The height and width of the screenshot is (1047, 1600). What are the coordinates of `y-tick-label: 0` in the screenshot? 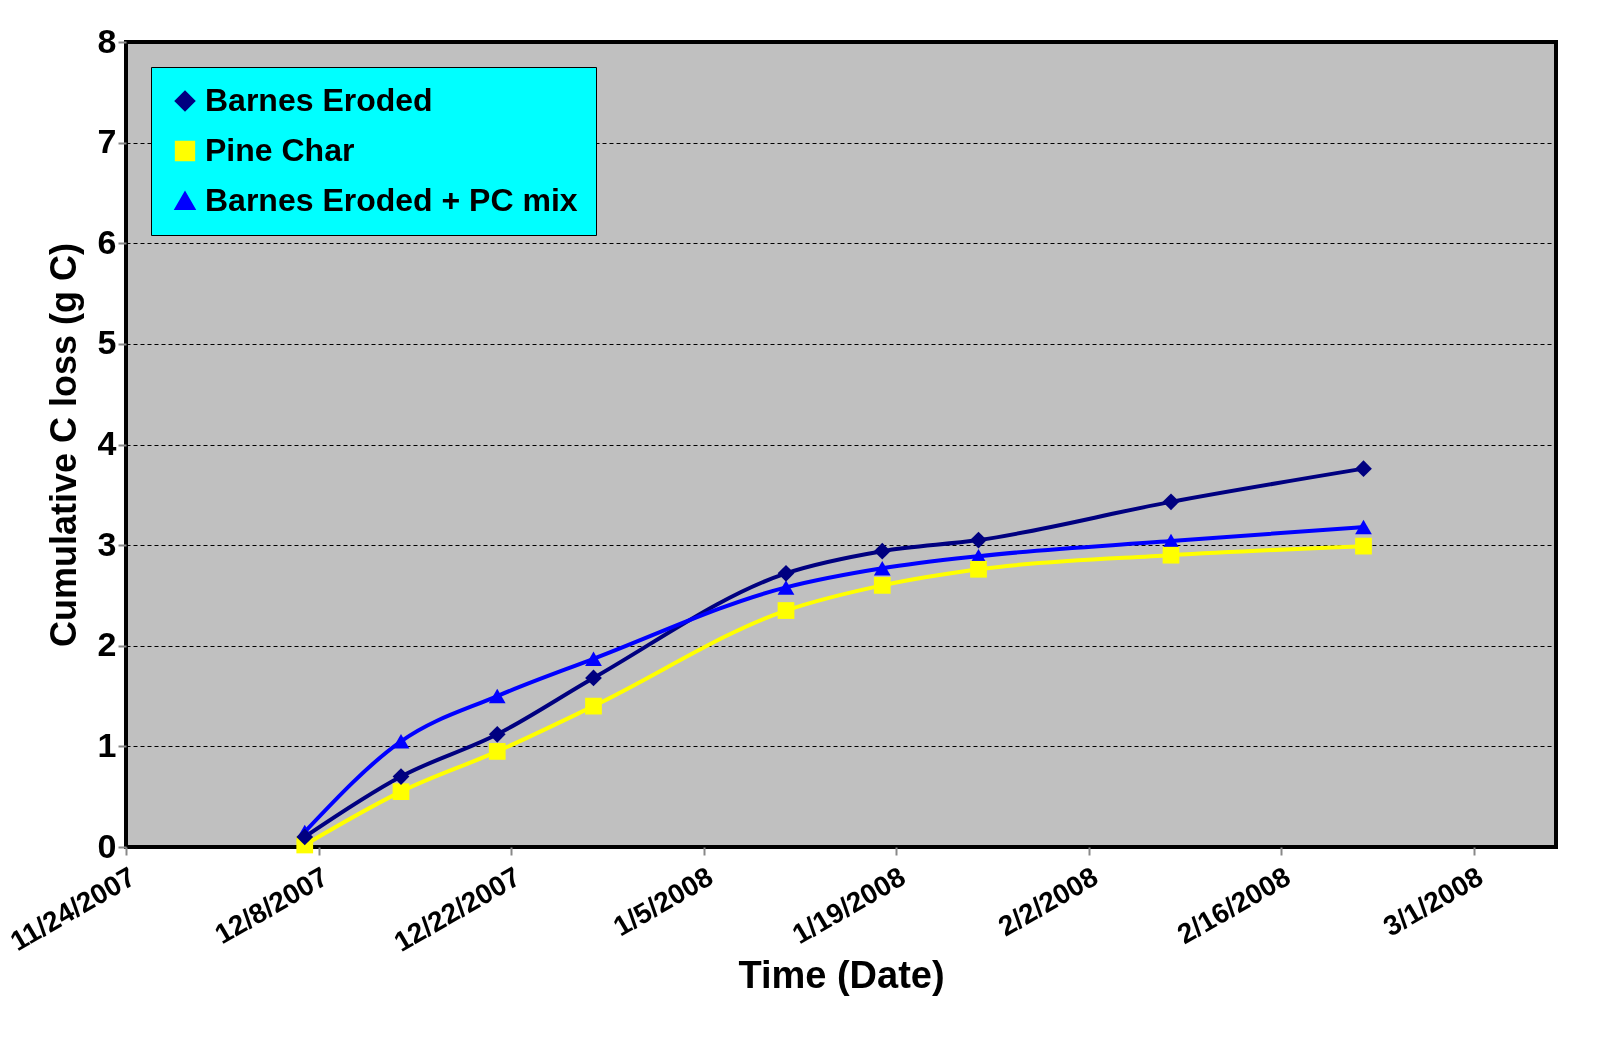 It's located at (107, 845).